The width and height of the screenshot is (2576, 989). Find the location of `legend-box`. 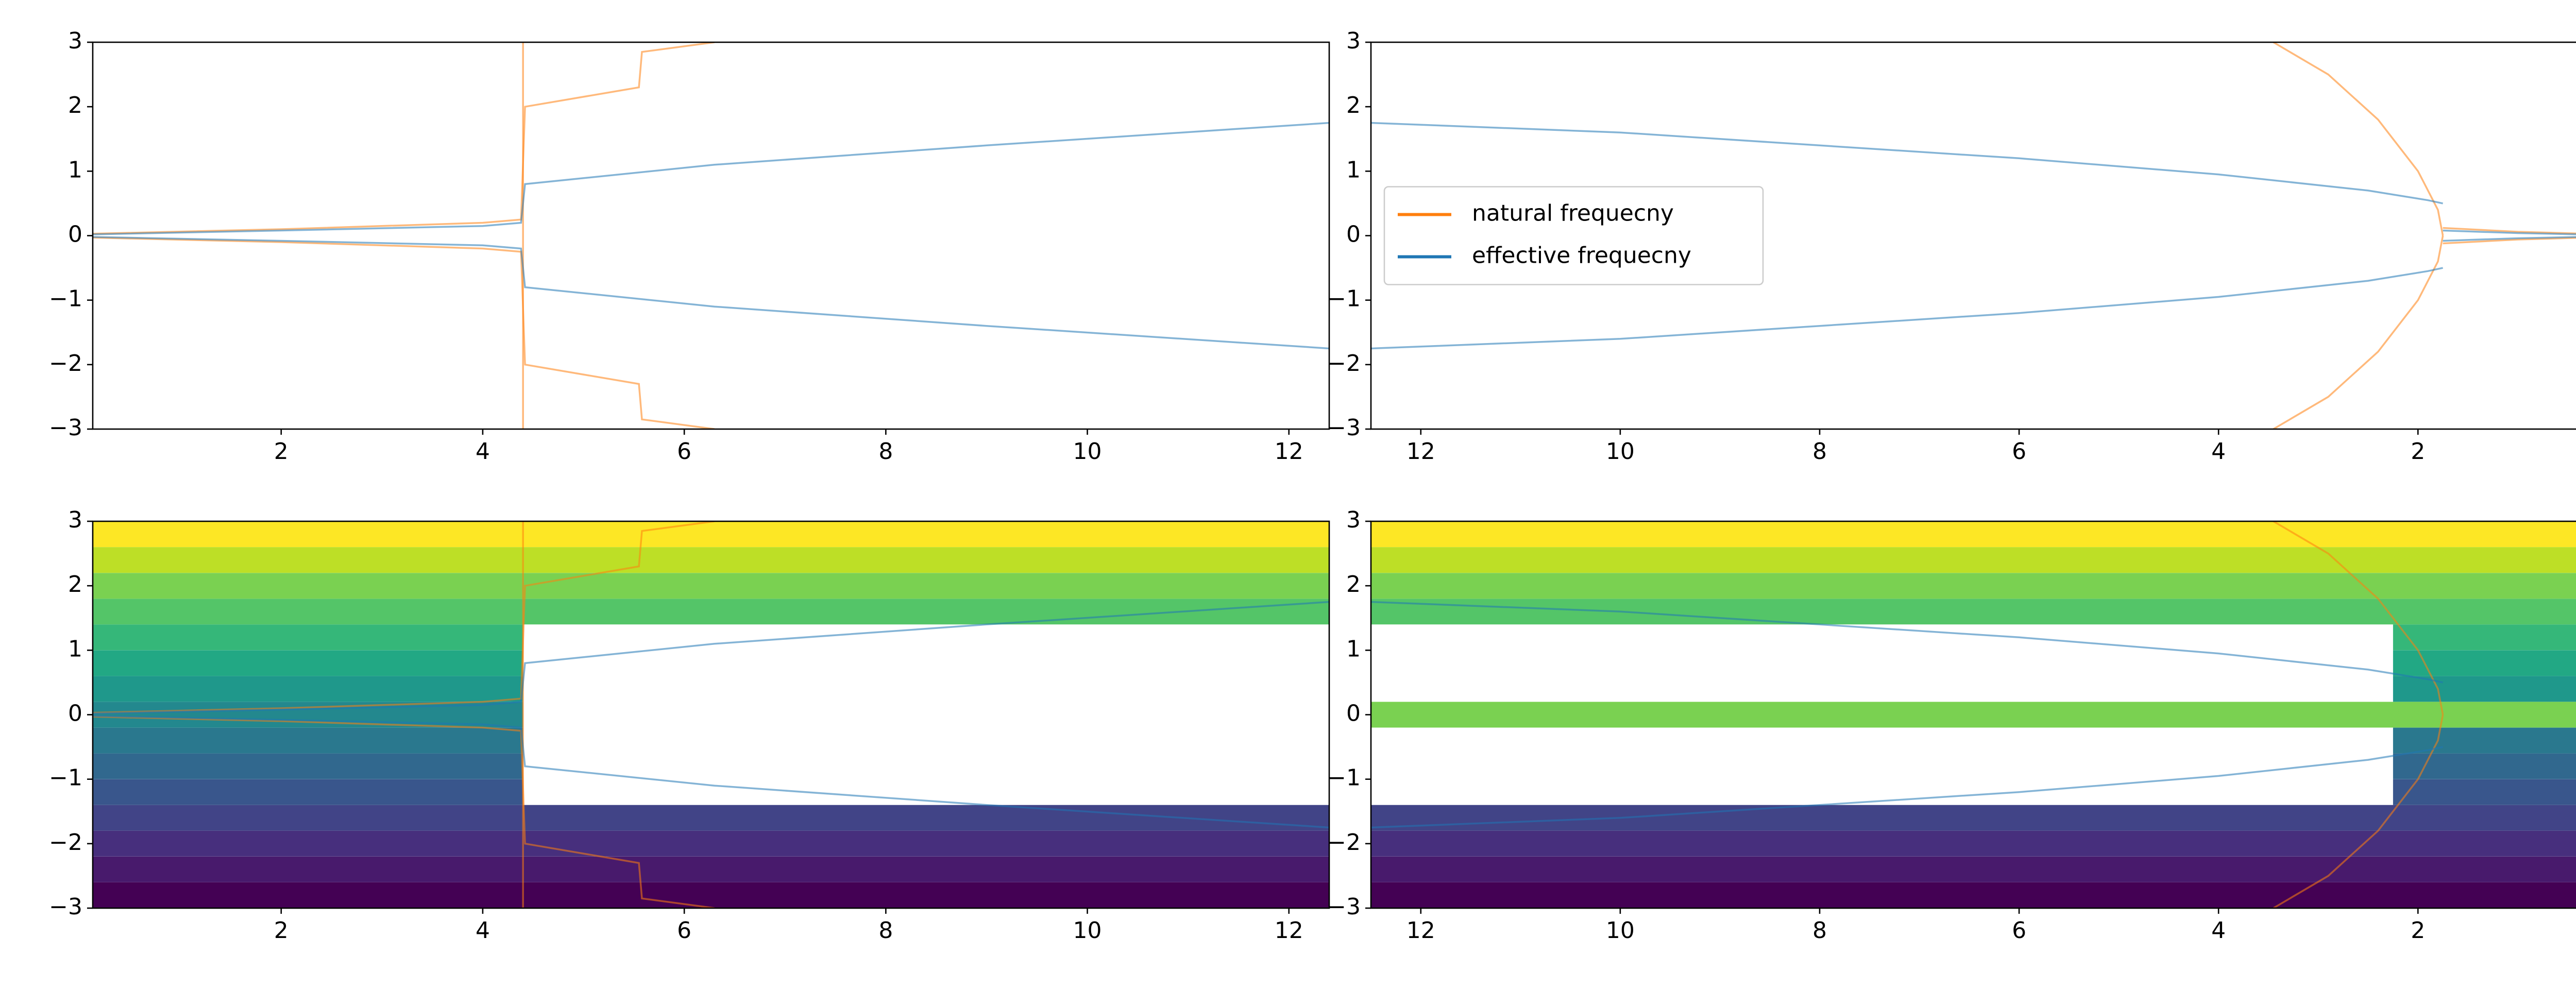

legend-box is located at coordinates (1574, 236).